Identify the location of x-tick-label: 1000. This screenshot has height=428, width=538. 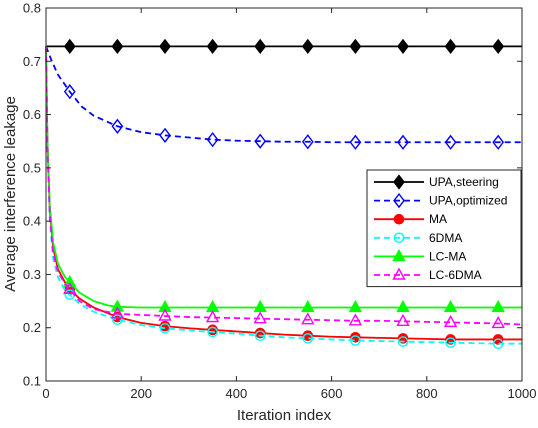
(522, 393).